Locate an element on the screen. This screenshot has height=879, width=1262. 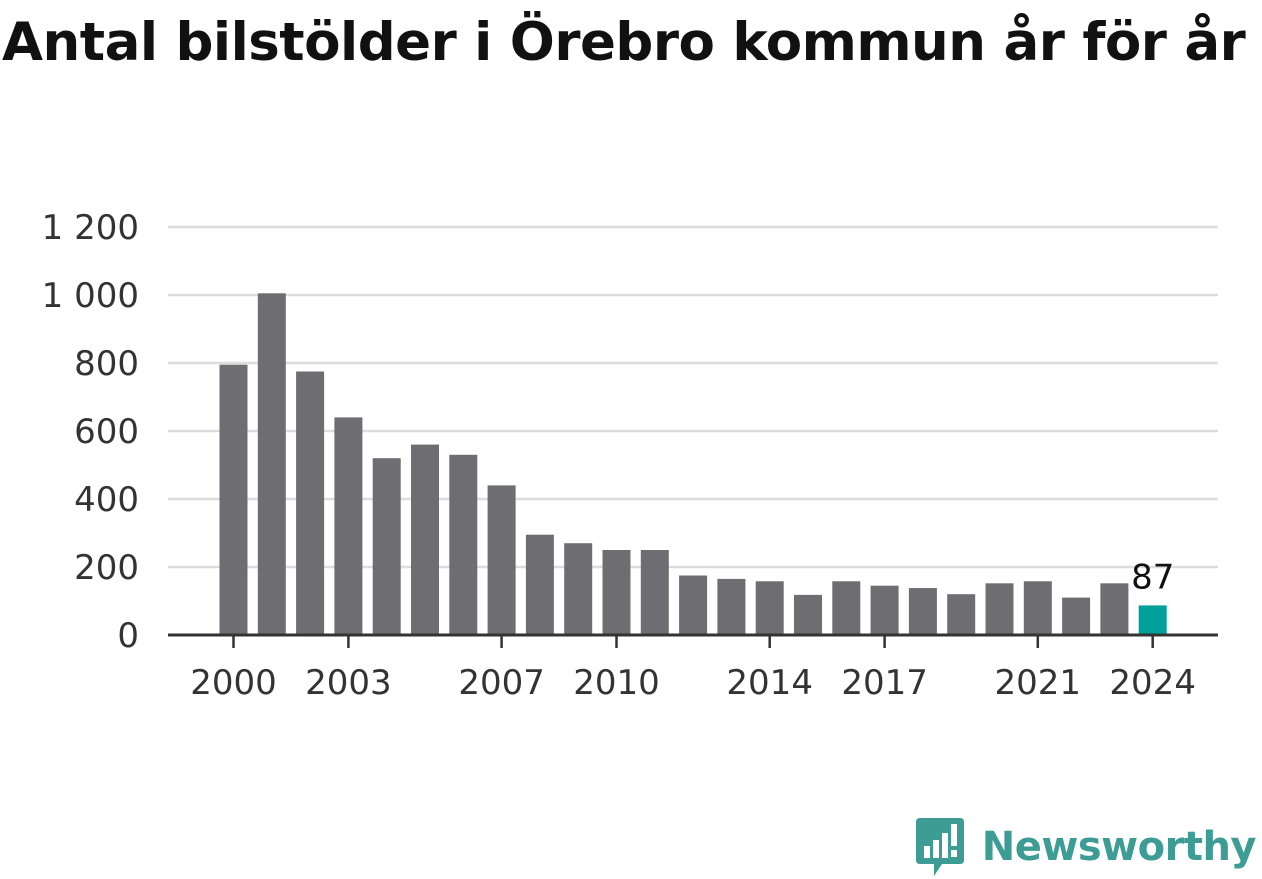
x-tick-label: 2003 is located at coordinates (348, 683).